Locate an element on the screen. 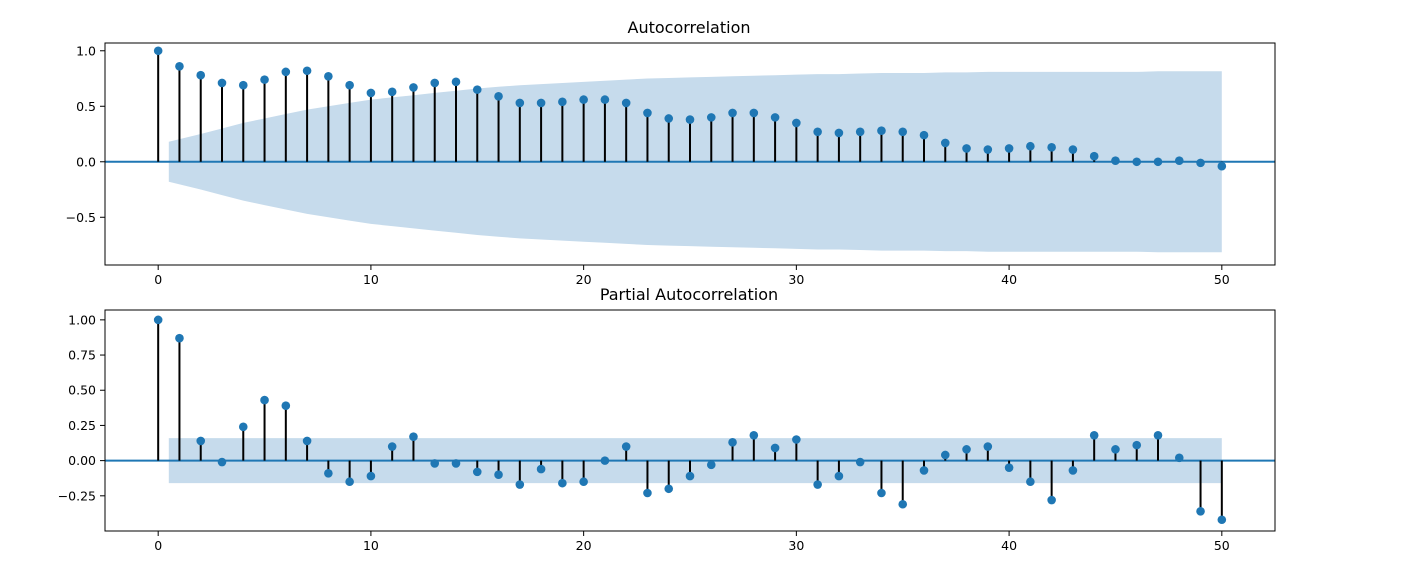 This screenshot has width=1416, height=579. pacf-x-axis: 0 10 20 30 40 50 is located at coordinates (692, 542).